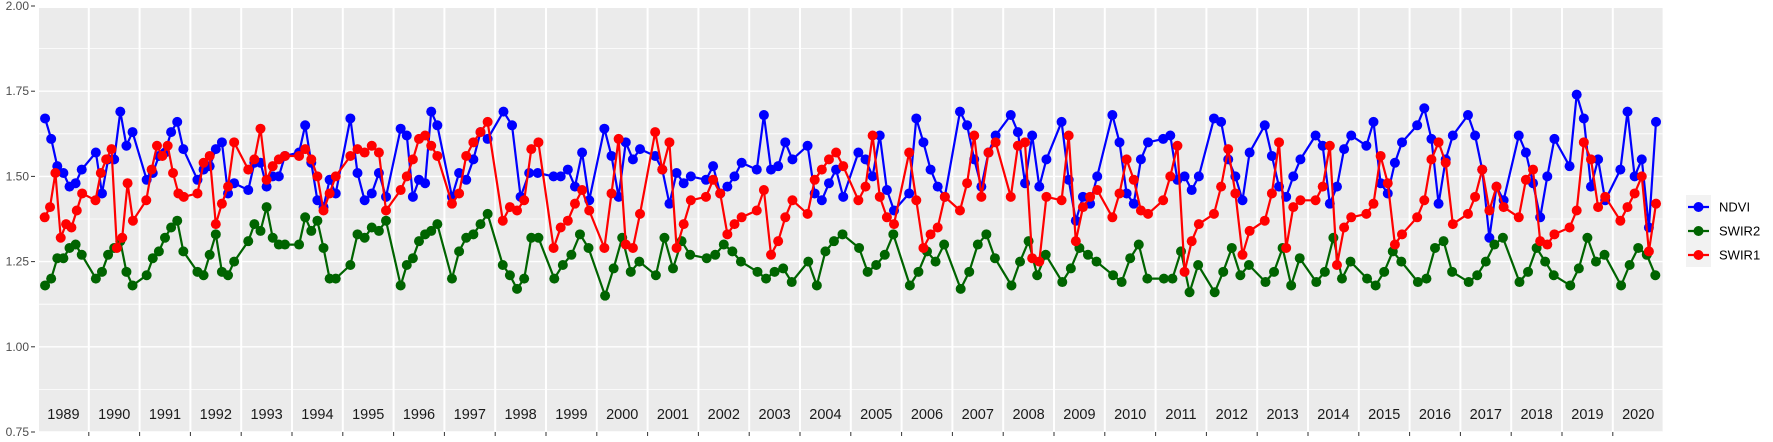 The image size is (1773, 442). Describe the element at coordinates (20, 219) in the screenshot. I see `y-axis: 0.75 1.00 1.25 1.50 1.75 2.00` at that location.